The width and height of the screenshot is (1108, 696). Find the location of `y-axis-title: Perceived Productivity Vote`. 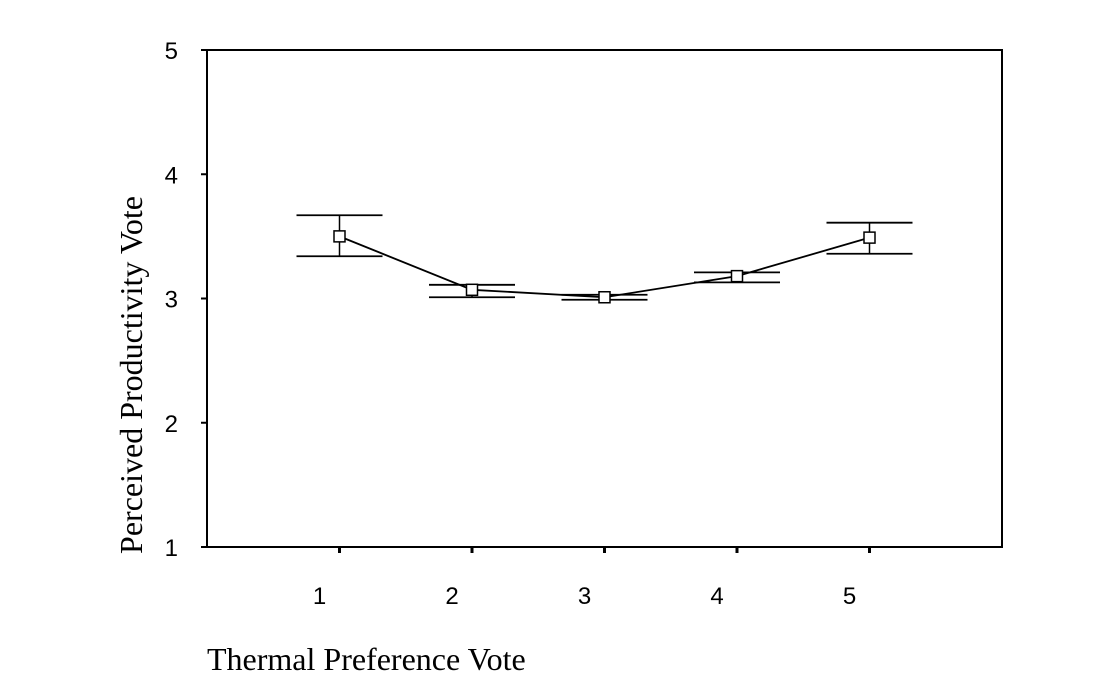

y-axis-title: Perceived Productivity Vote is located at coordinates (131, 375).